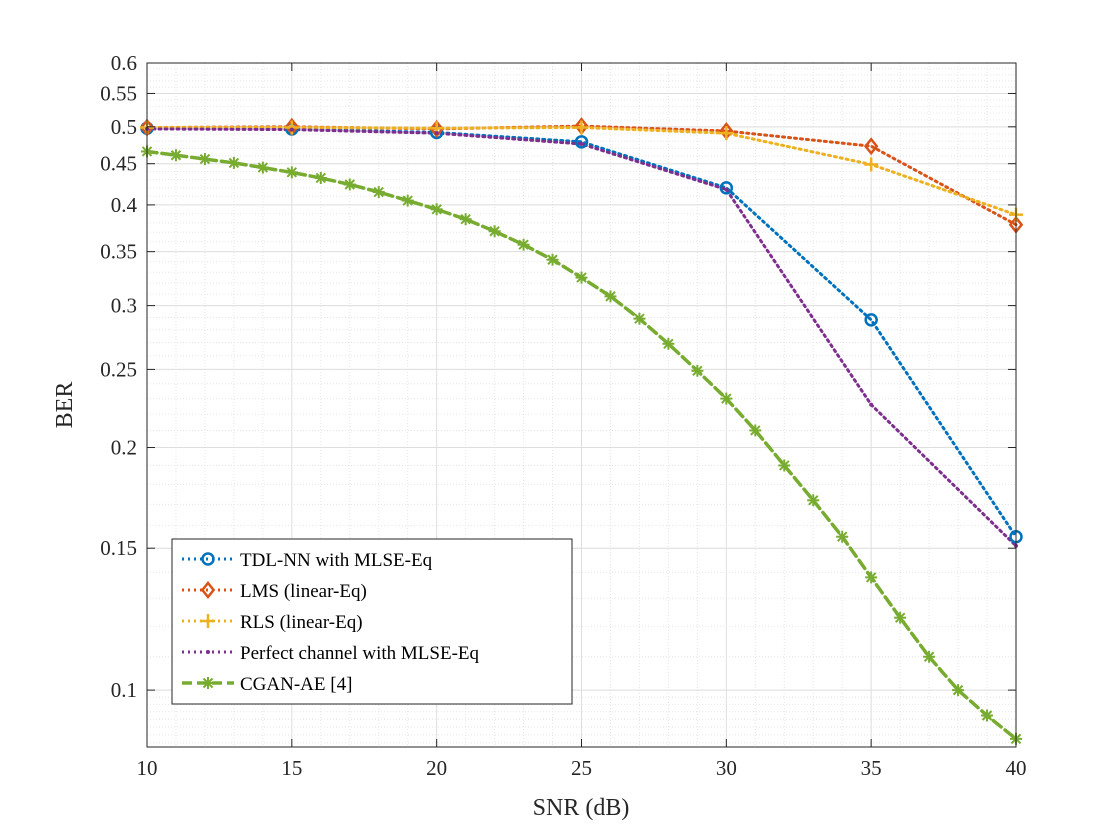  What do you see at coordinates (124, 127) in the screenshot?
I see `y-tick-label: 0.5` at bounding box center [124, 127].